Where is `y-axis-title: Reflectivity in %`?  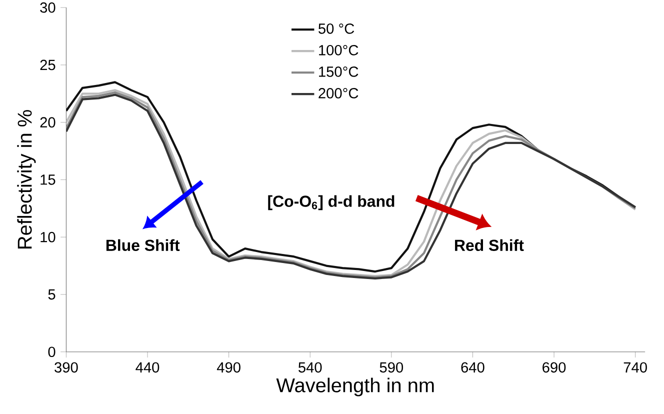
y-axis-title: Reflectivity in % is located at coordinates (26, 179).